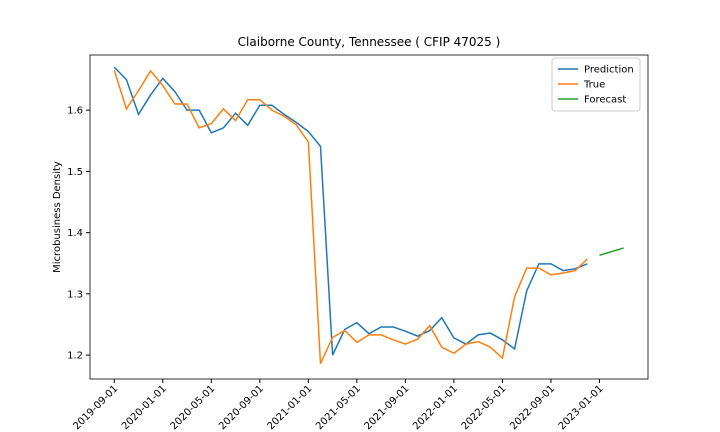 The width and height of the screenshot is (720, 432). Describe the element at coordinates (57, 217) in the screenshot. I see `y-axis-label: Microbusiness Density` at that location.